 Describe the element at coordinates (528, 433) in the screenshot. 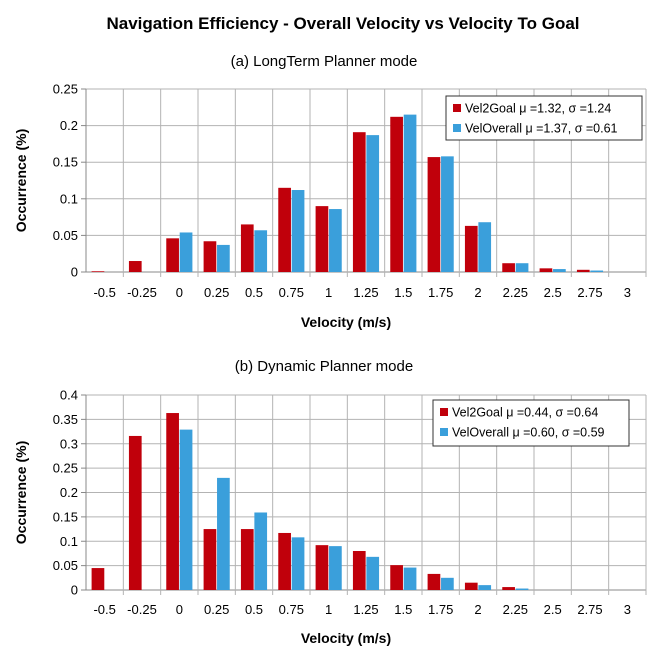

I see `legend-label: VelOverall μ =0.60, σ =0.59` at that location.